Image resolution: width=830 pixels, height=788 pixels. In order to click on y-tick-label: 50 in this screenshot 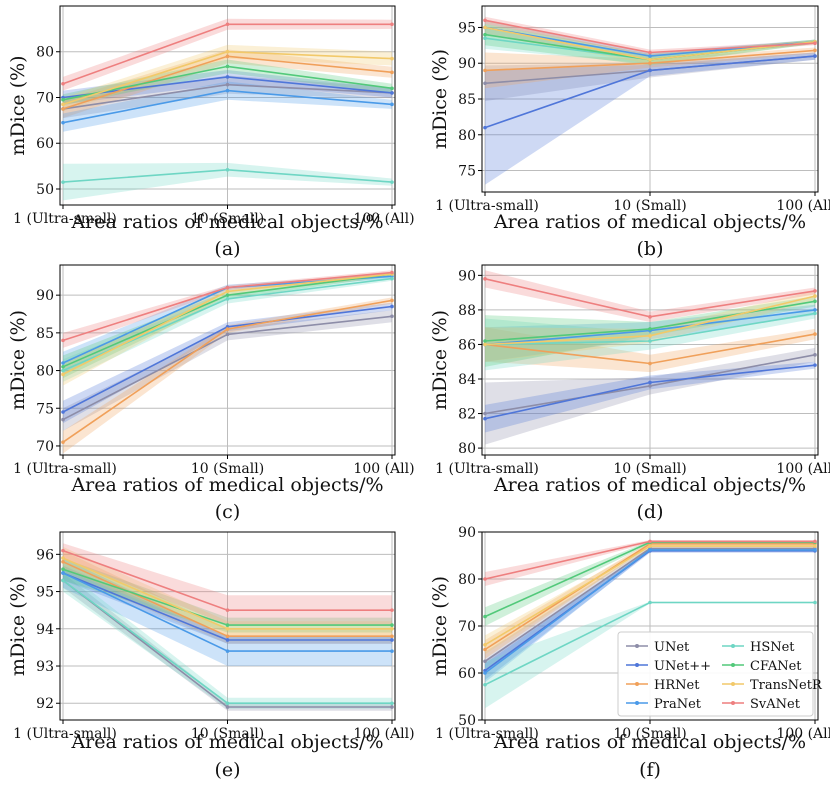, I will do `click(45, 190)`.